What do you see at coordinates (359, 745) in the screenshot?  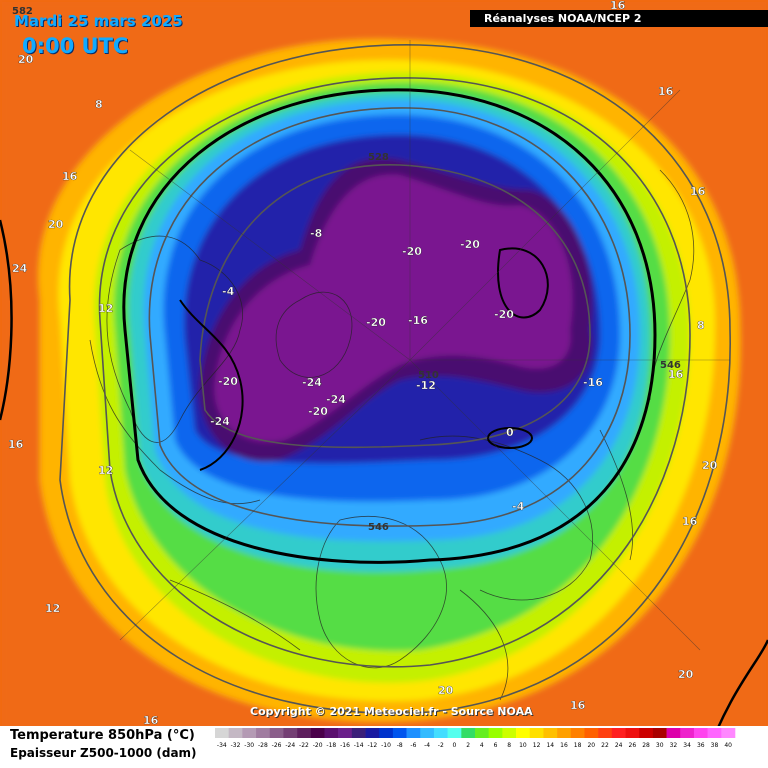 I see `scale-tick-label: -14` at bounding box center [359, 745].